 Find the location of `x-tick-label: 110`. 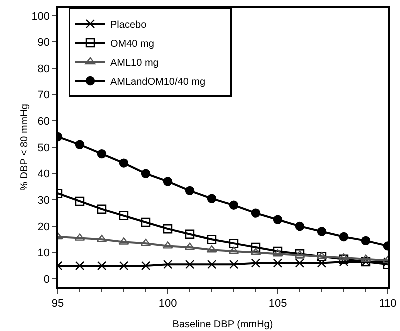

x-tick-label: 110 is located at coordinates (388, 304).